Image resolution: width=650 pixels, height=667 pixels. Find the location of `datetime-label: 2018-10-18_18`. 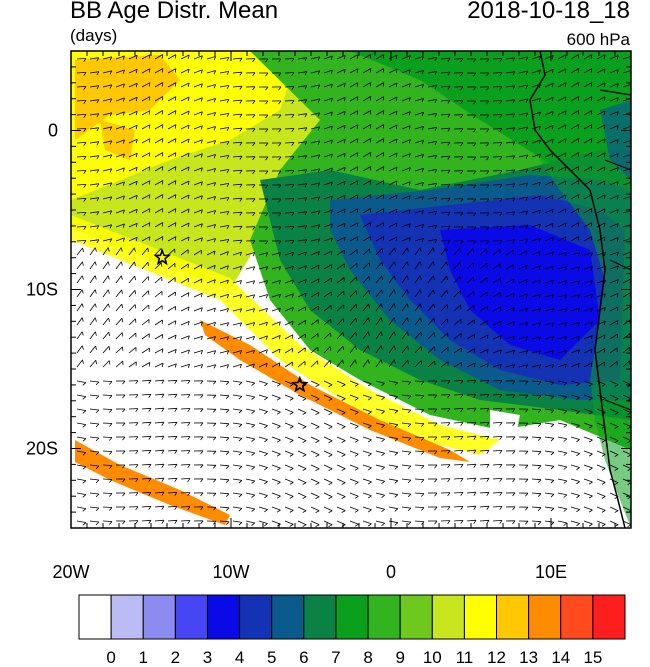

datetime-label: 2018-10-18_18 is located at coordinates (548, 12).